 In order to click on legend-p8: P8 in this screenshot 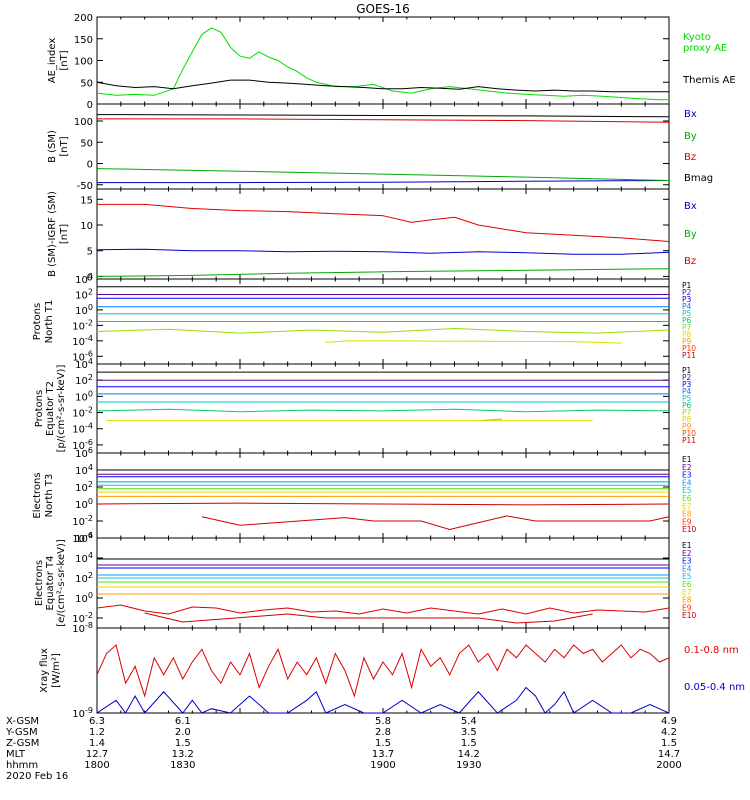, I will do `click(687, 419)`.